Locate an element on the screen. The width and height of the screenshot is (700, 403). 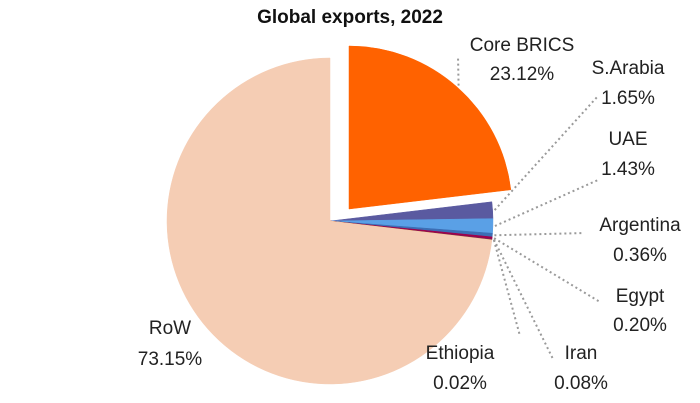
slice-name-label-s-arabia: S.Arabia is located at coordinates (628, 68).